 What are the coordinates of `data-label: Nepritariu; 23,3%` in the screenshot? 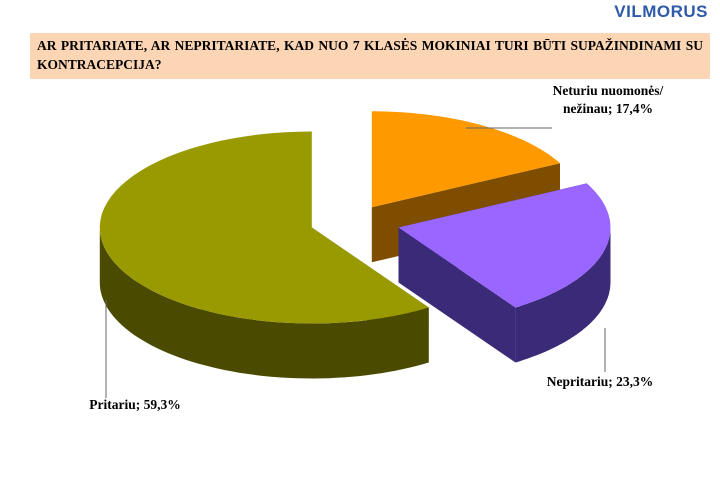 It's located at (600, 381).